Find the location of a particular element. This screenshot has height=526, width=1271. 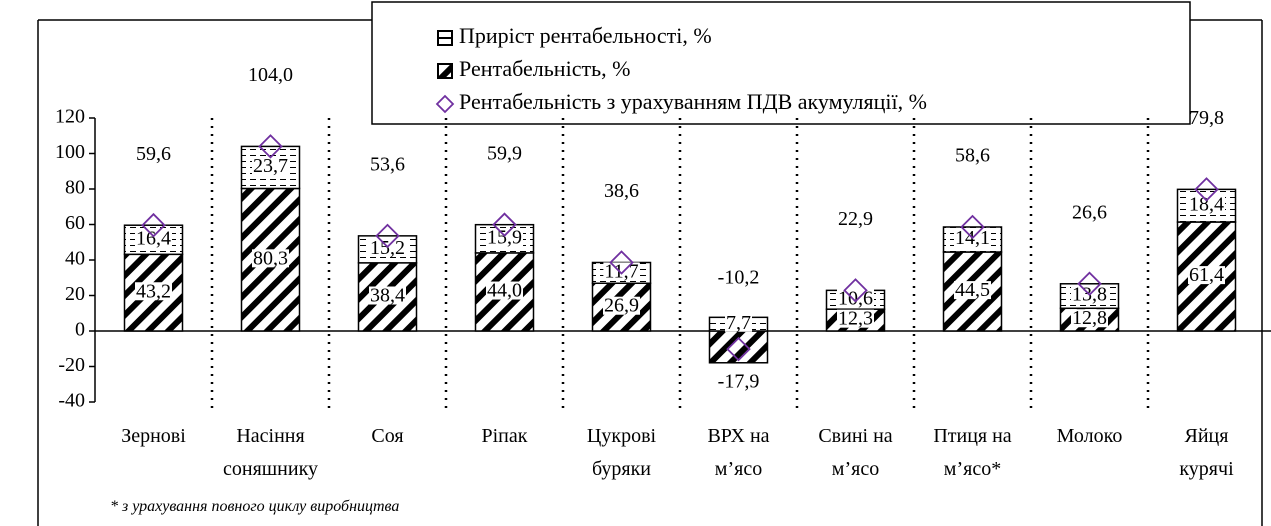

value-label: 7,7 is located at coordinates (738, 323).